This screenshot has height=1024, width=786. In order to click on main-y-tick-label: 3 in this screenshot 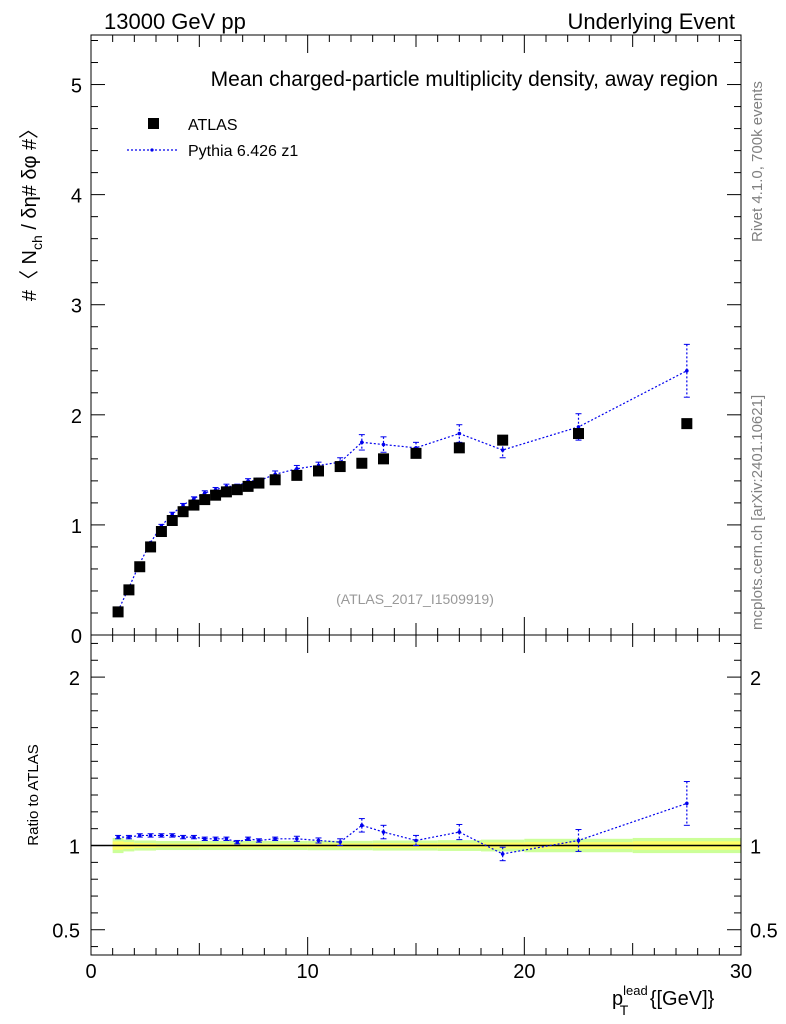, I will do `click(76, 307)`.